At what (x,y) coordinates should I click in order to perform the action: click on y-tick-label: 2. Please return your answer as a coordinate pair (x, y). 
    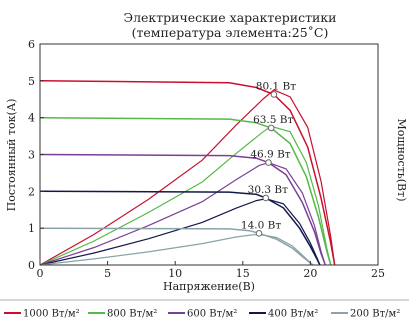
    Looking at the image, I should click on (31, 191).